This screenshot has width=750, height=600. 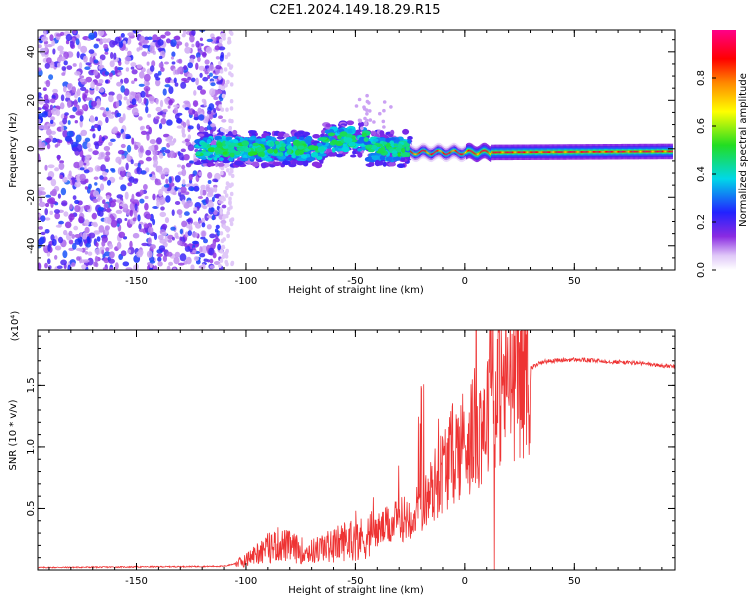 I want to click on x-tick-label: -150, so click(x=136, y=581).